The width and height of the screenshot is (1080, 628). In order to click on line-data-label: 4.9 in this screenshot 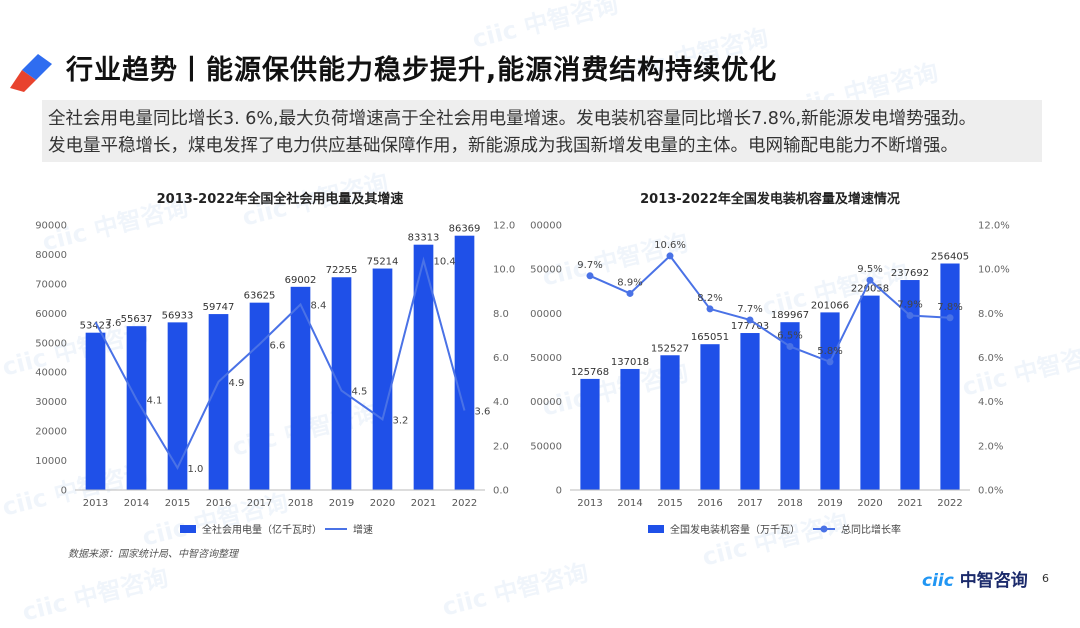, I will do `click(237, 383)`.